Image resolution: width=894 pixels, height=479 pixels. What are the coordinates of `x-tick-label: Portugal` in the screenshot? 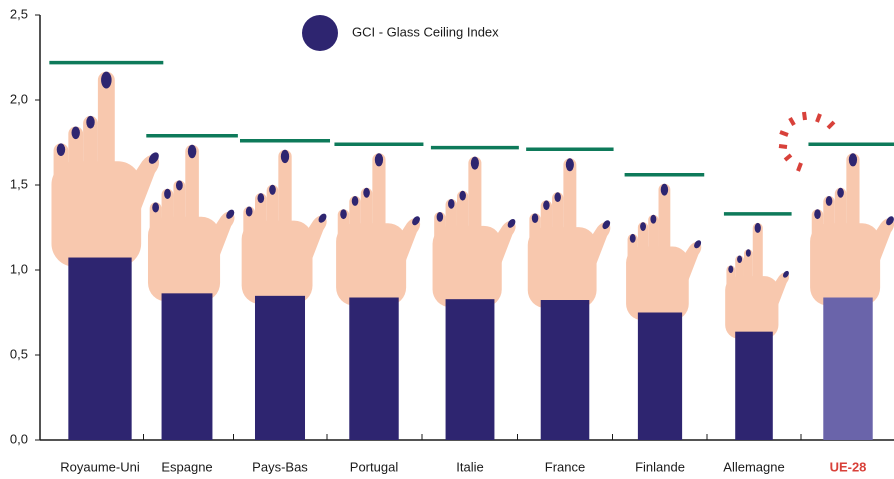 It's located at (374, 466).